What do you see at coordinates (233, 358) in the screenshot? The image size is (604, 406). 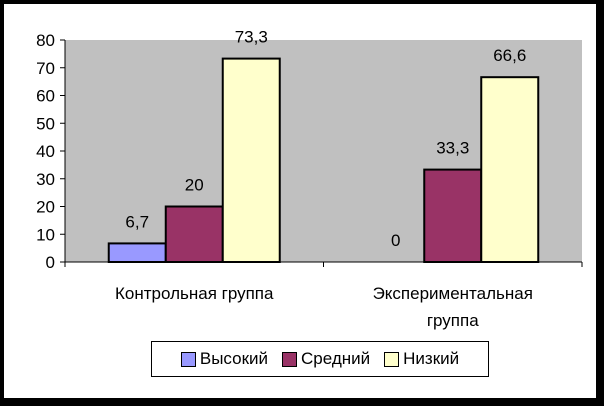 I see `legend-label: Высокий` at bounding box center [233, 358].